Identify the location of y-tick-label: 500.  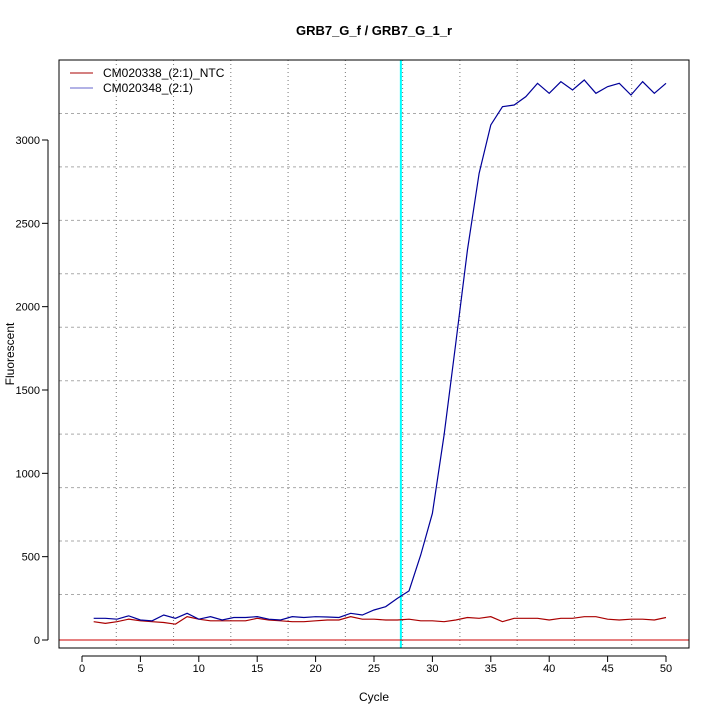
(31, 558).